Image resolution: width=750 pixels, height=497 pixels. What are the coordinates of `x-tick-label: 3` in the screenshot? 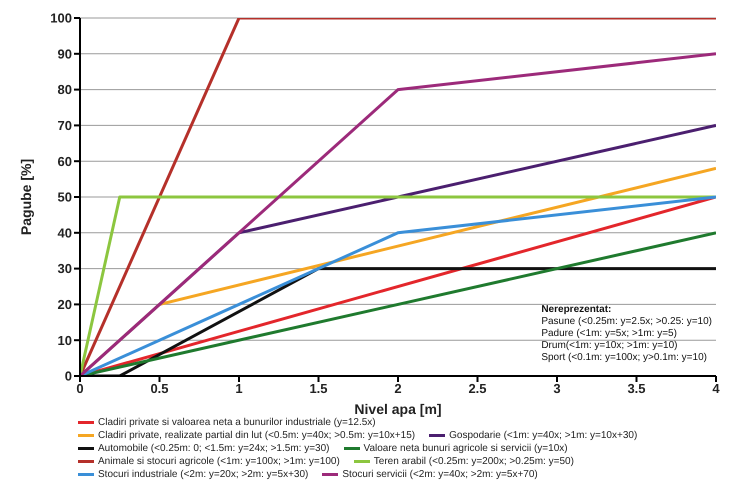 It's located at (557, 388).